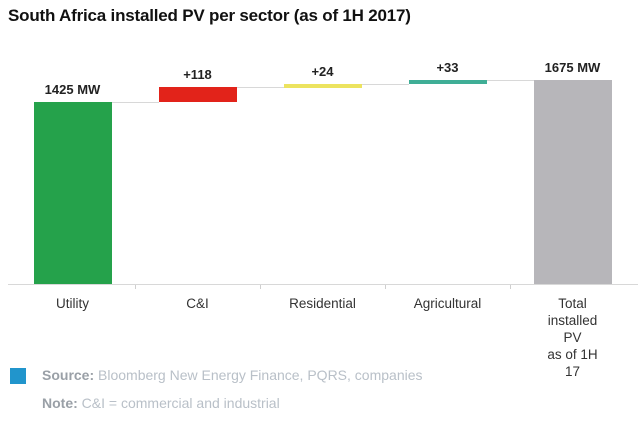 The width and height of the screenshot is (640, 431). Describe the element at coordinates (197, 303) in the screenshot. I see `category-label: C&I` at that location.